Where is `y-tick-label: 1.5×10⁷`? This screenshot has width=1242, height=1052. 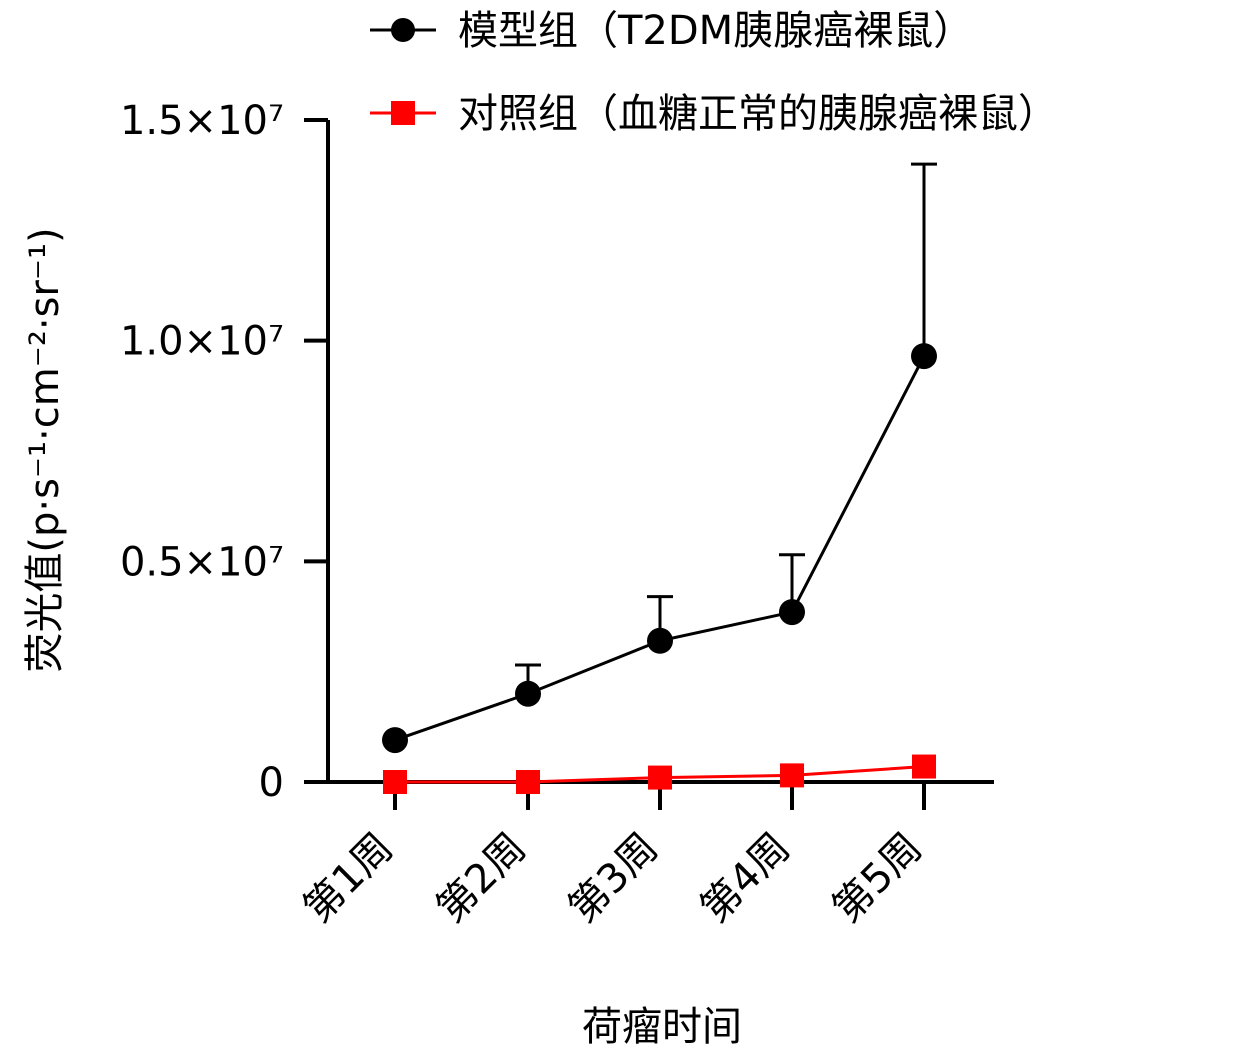
y-tick-label: 1.5×10⁷ is located at coordinates (202, 121).